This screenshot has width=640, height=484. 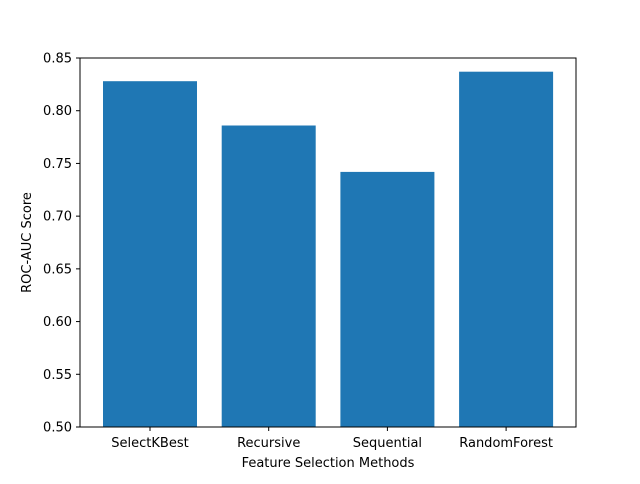 What do you see at coordinates (57, 322) in the screenshot?
I see `y-tick-label: 0.60` at bounding box center [57, 322].